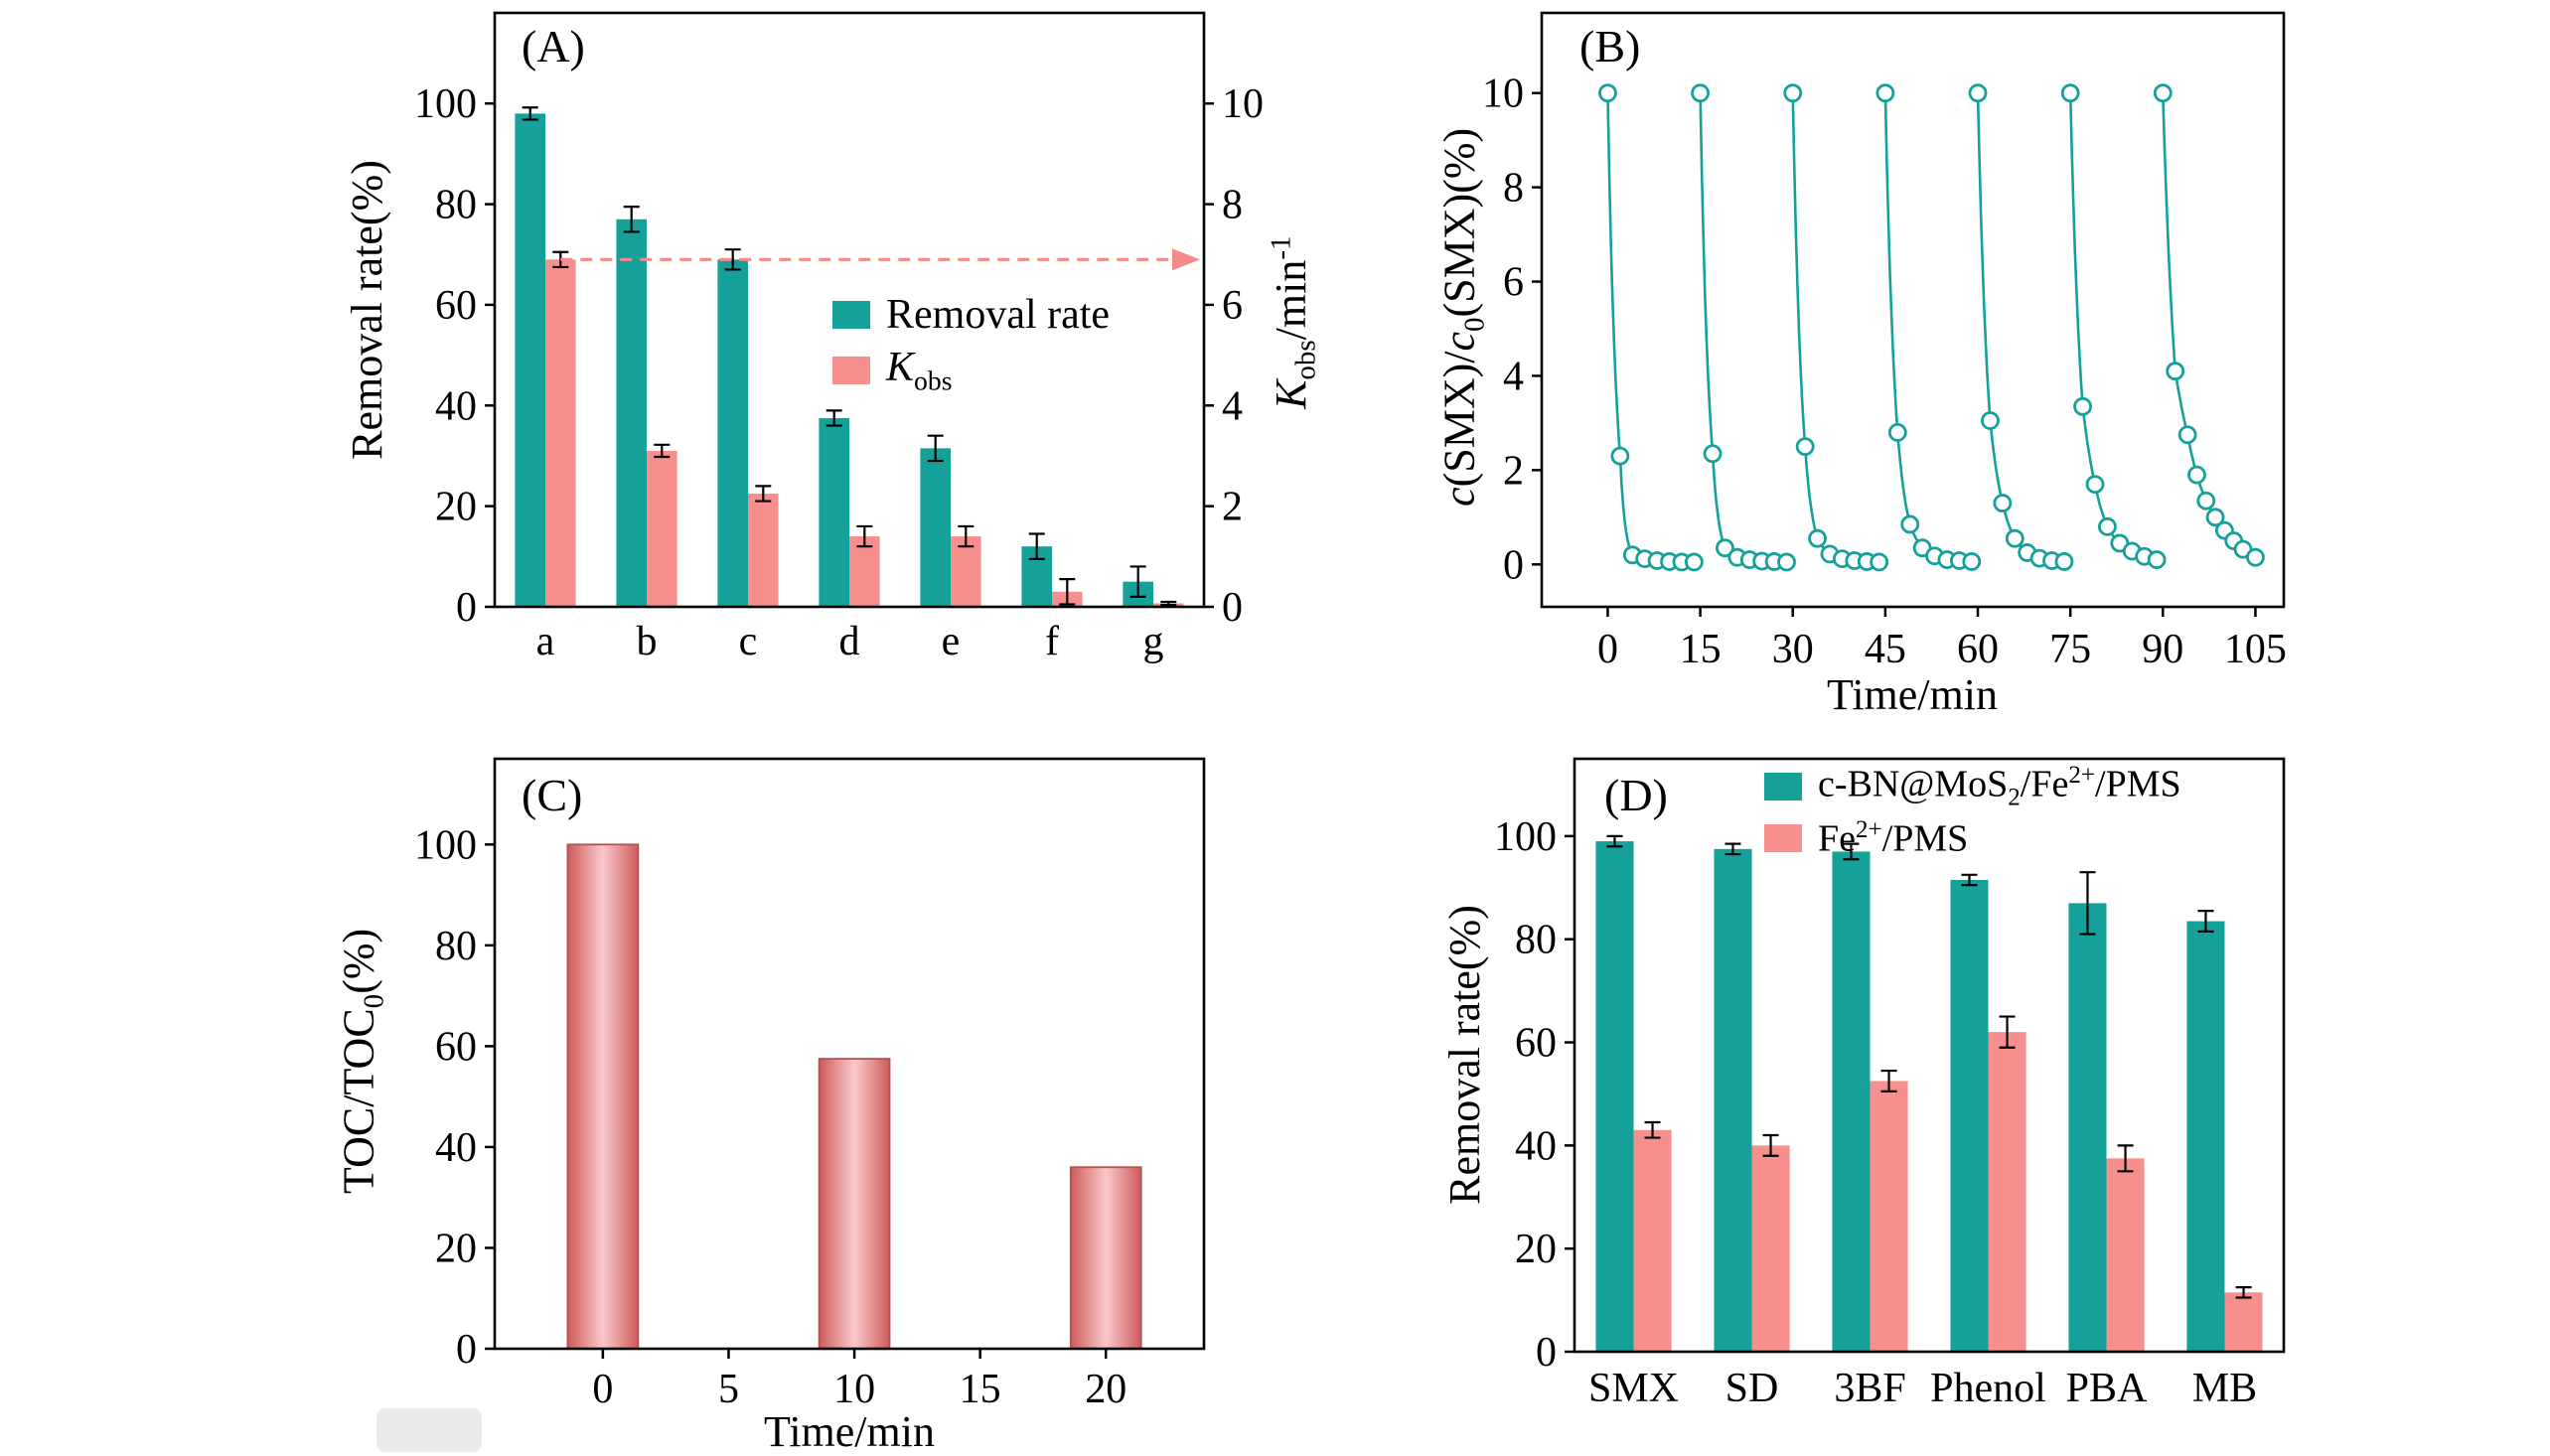 The image size is (2550, 1456). What do you see at coordinates (971, 370) in the screenshot?
I see `legend-item-kobs: Kobs` at bounding box center [971, 370].